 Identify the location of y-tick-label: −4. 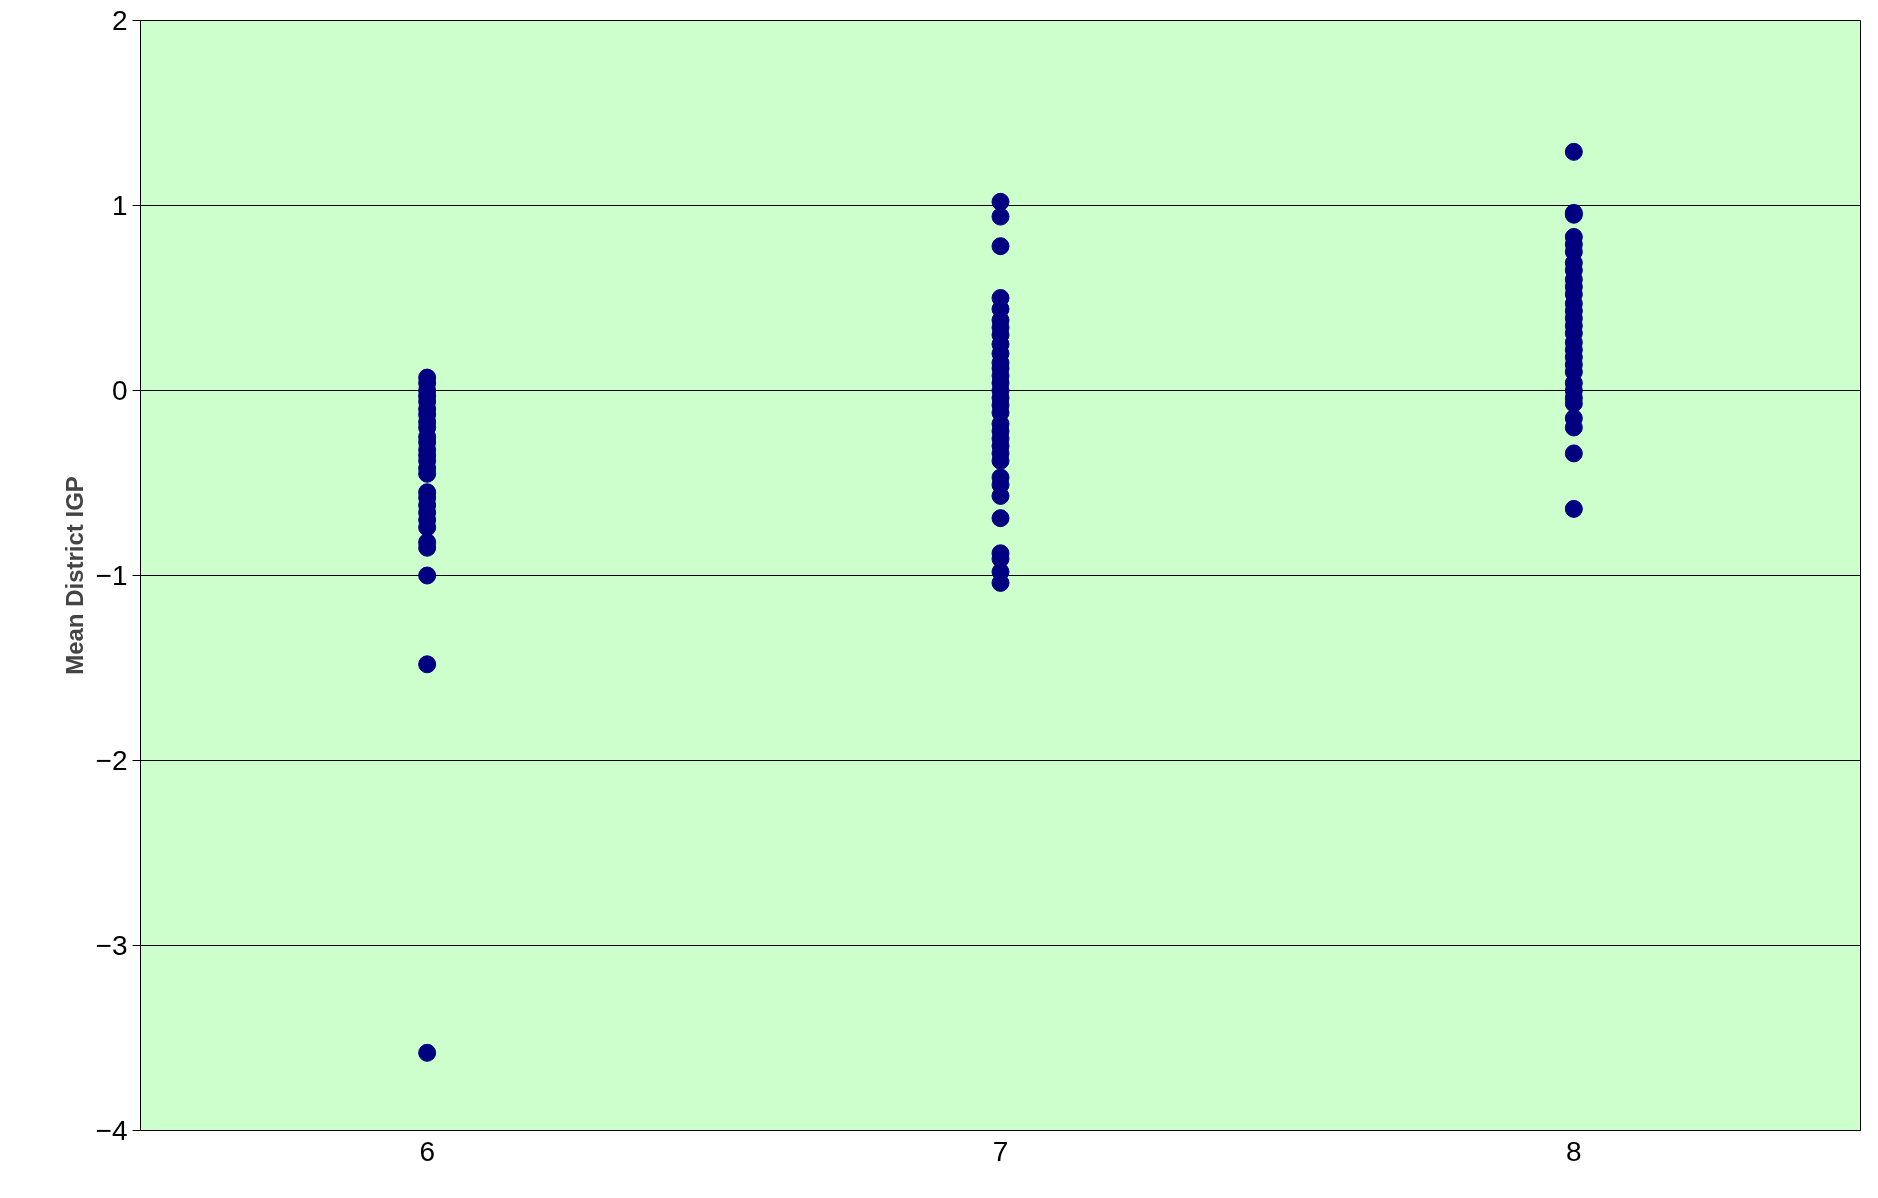
(111, 1130).